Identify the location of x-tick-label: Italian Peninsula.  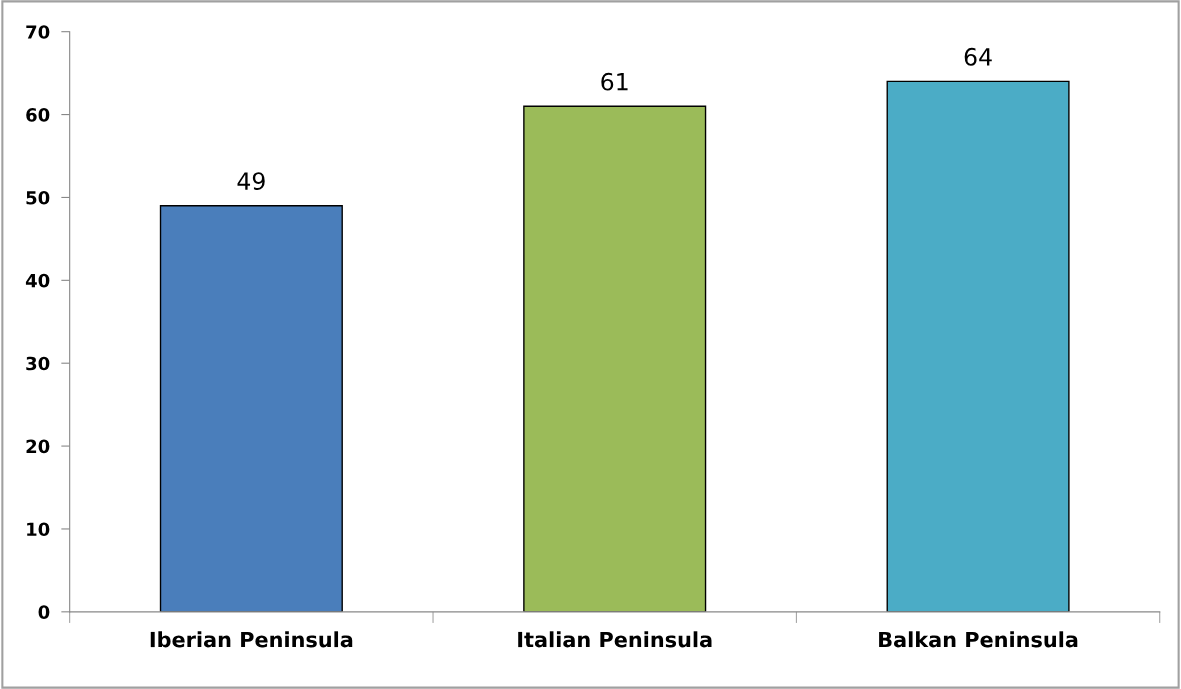
(615, 639).